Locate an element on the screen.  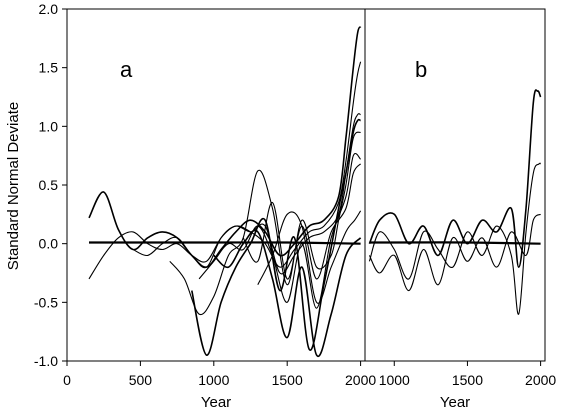
y-tick-label: -0.5 is located at coordinates (46, 302).